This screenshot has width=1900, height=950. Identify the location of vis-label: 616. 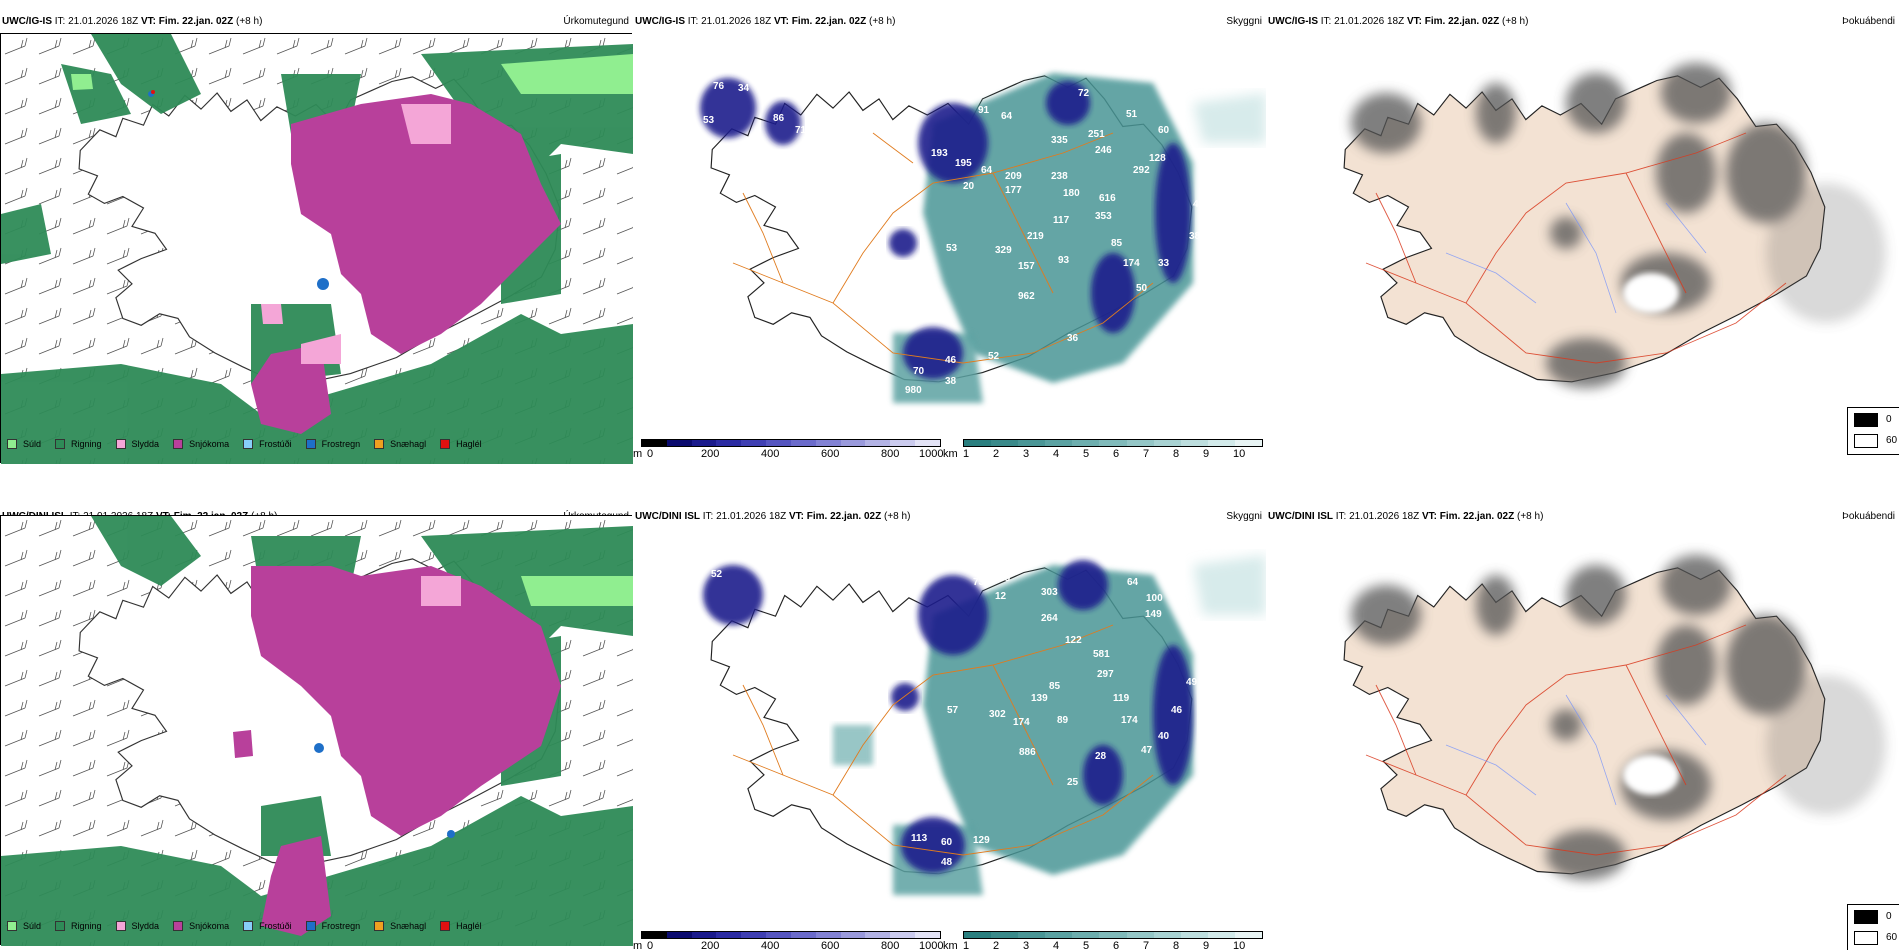
(1107, 198).